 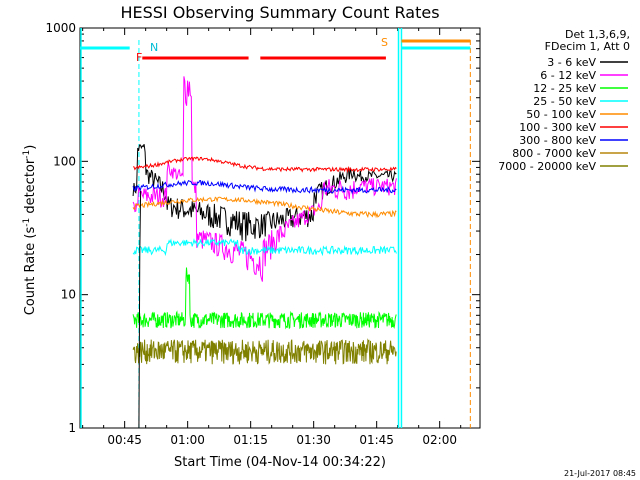 I want to click on legend-entry-label: 7000 - 20000 keV, so click(x=547, y=166).